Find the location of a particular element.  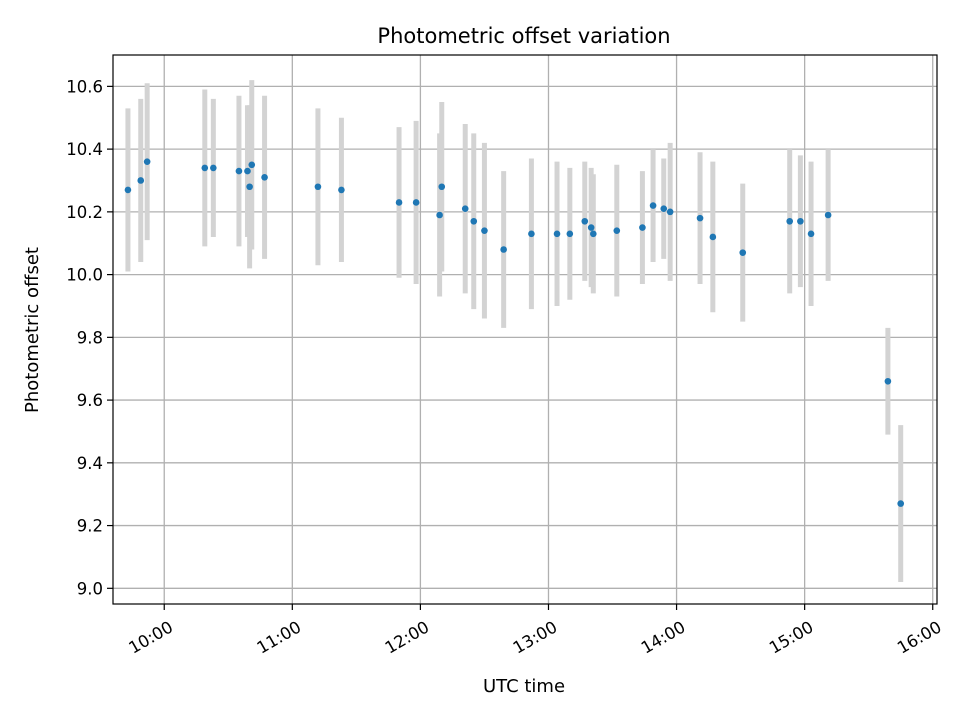

y-tick-label: 10.4 is located at coordinates (84, 149).